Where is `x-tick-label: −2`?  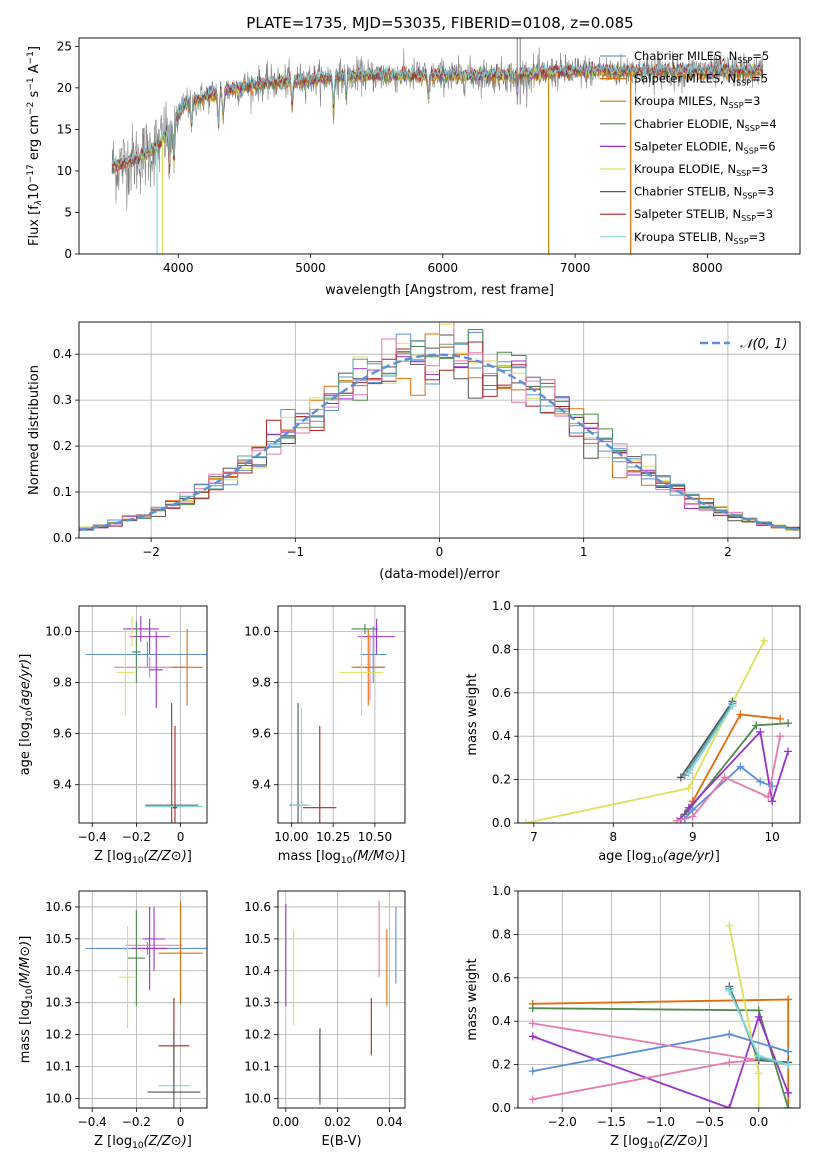
x-tick-label: −2 is located at coordinates (151, 552).